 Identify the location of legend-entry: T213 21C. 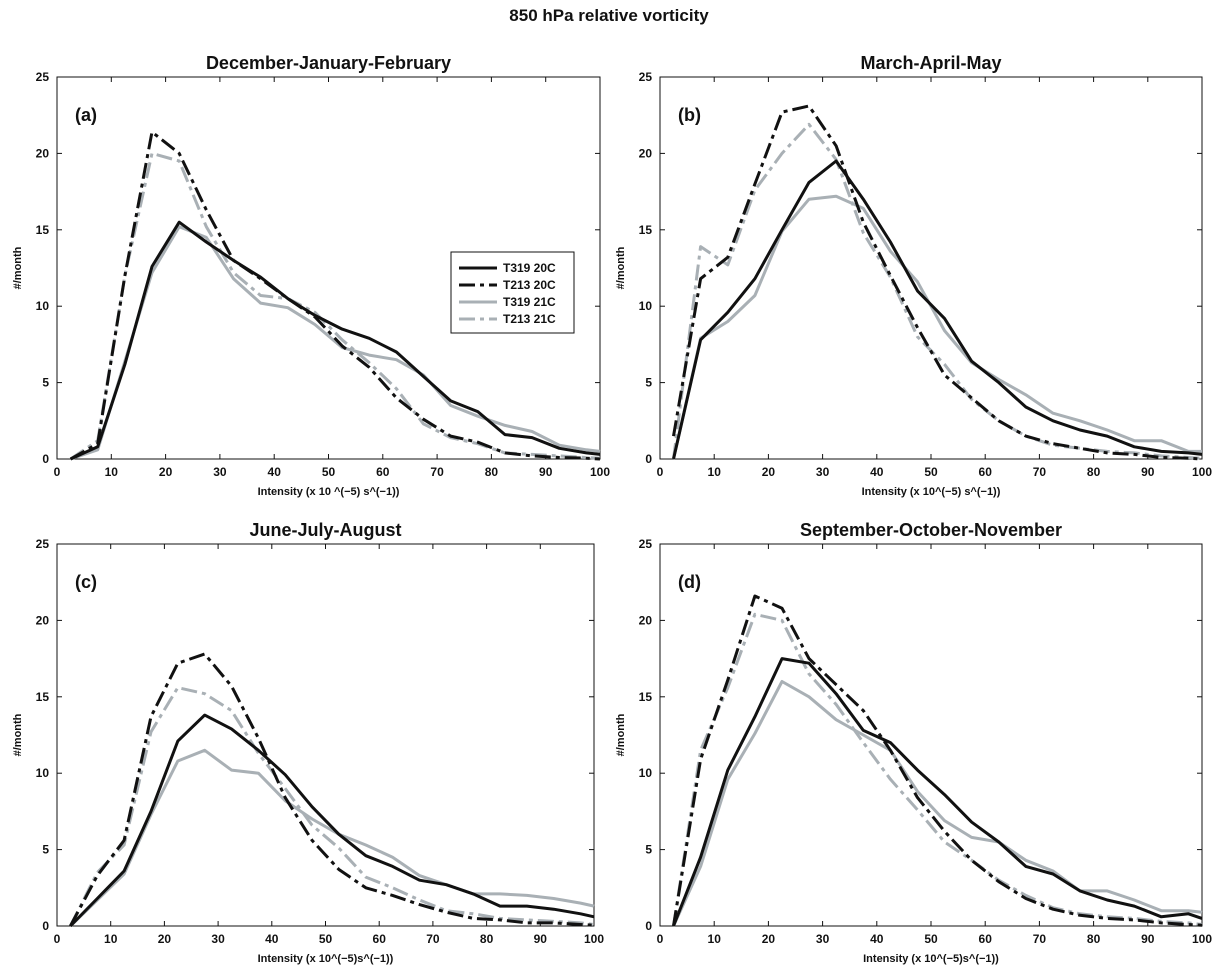
(529, 319).